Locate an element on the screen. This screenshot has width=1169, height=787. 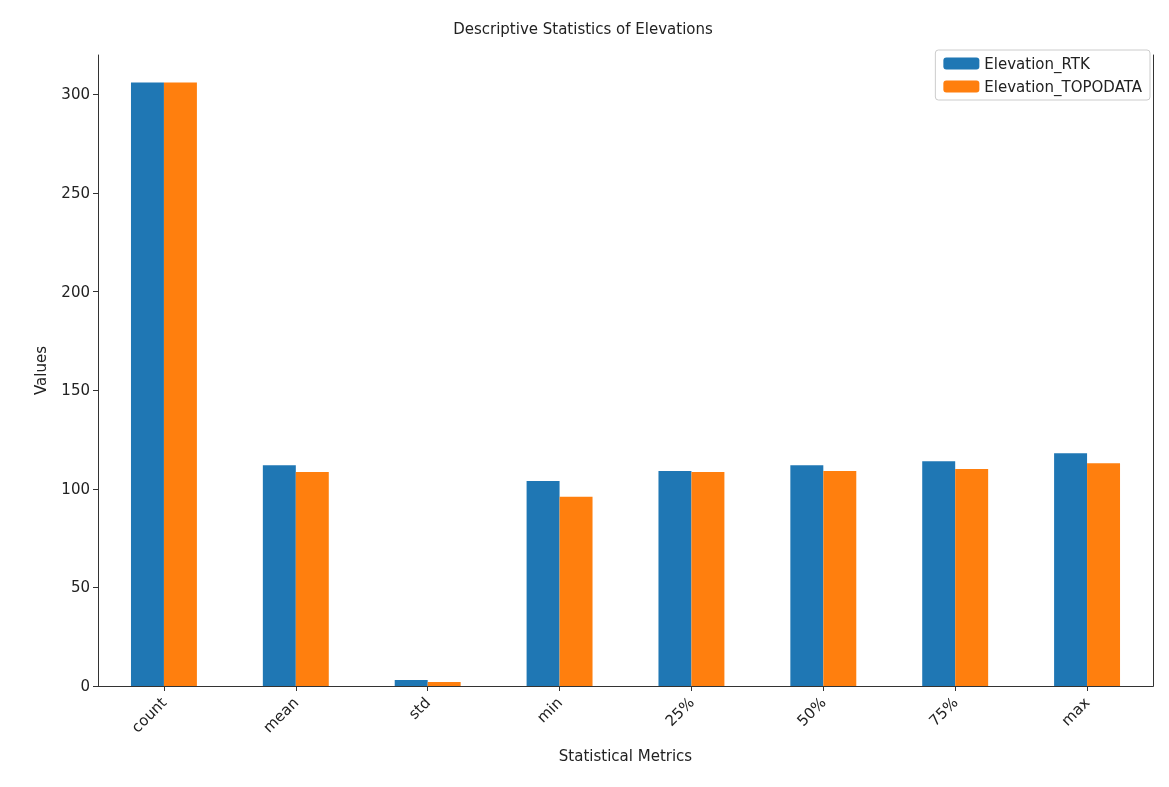
y-tick-label: 250 is located at coordinates (75, 193).